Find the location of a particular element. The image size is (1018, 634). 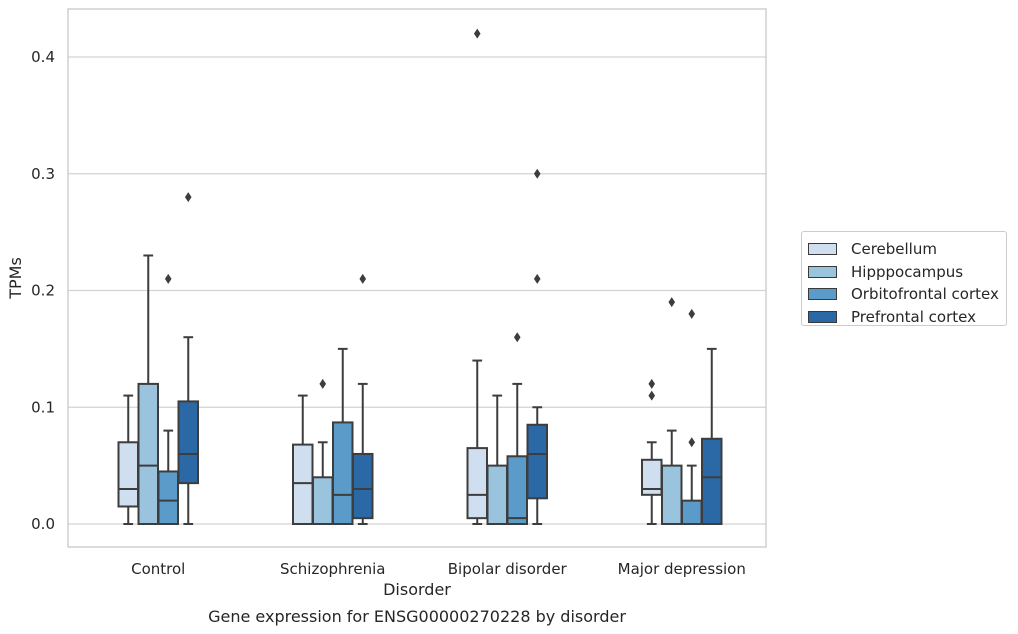

y-tick-labels: 0.0 0.1 0.2 0.3 0.4 is located at coordinates (43, 290).